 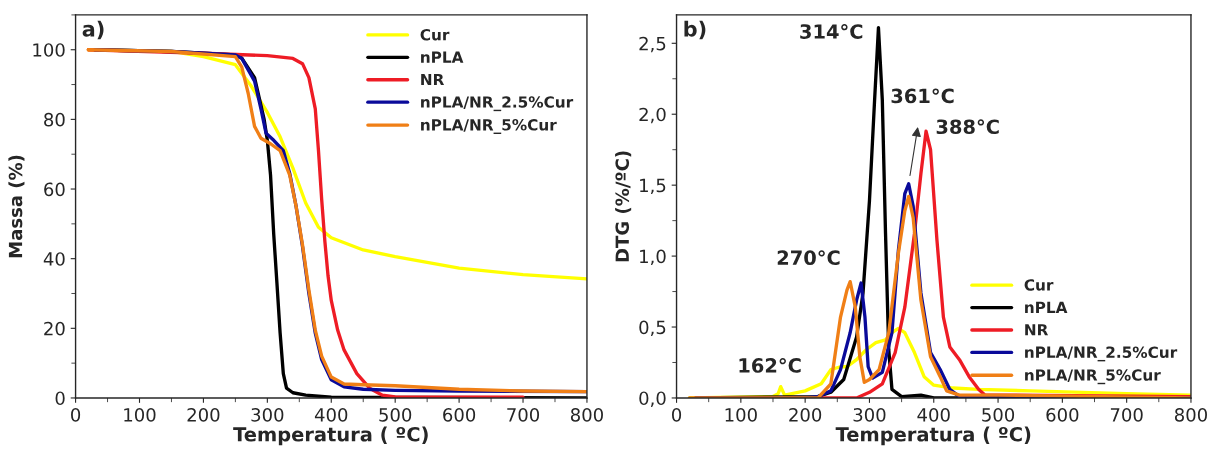 I want to click on y-tick-label: 40, so click(x=54, y=259).